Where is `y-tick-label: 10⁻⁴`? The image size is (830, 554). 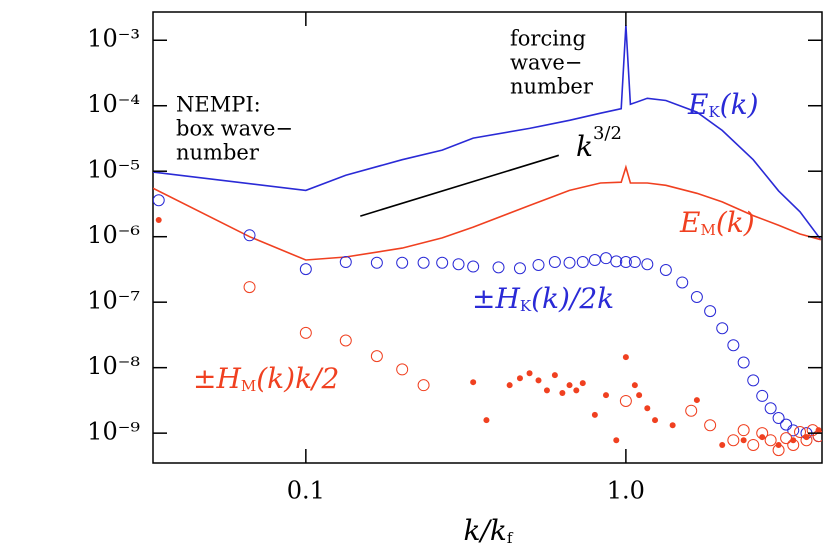
y-tick-label: 10⁻⁴ is located at coordinates (113, 104).